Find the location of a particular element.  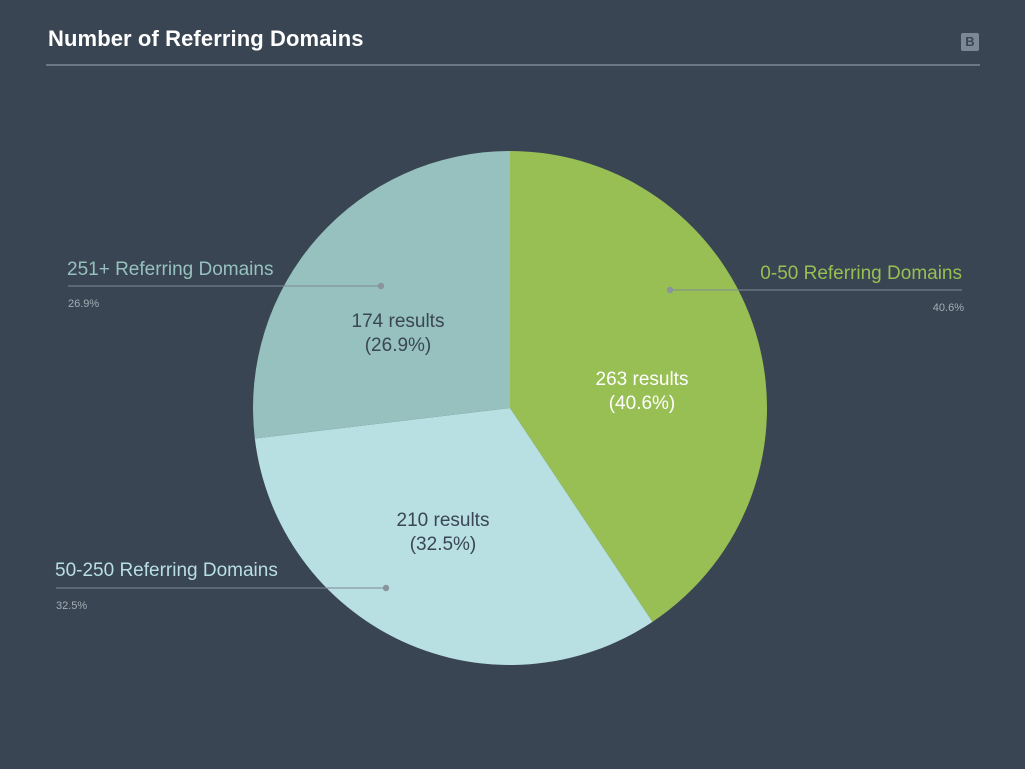

slice-percent-sublabel: 26.9% is located at coordinates (83, 304).